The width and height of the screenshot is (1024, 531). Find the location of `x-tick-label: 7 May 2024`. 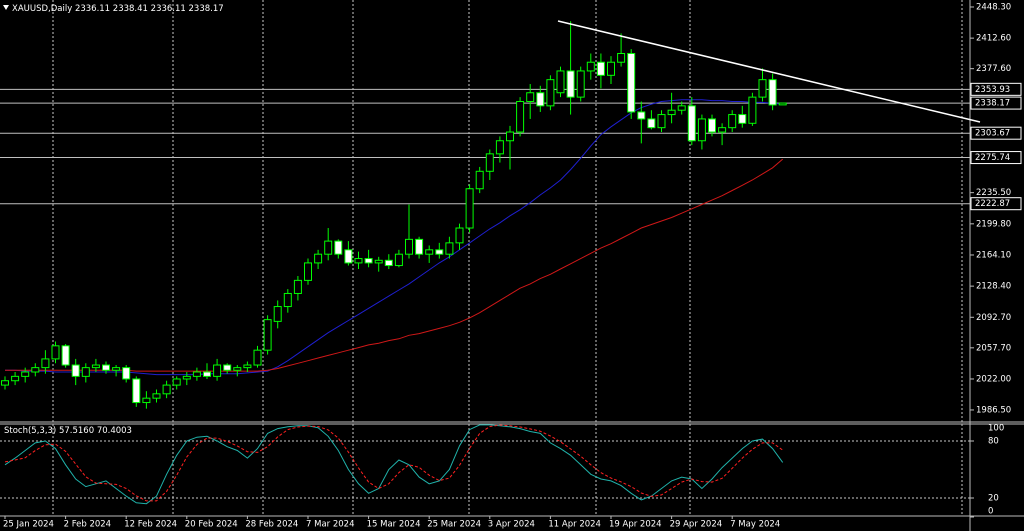

x-tick-label: 7 May 2024 is located at coordinates (755, 525).